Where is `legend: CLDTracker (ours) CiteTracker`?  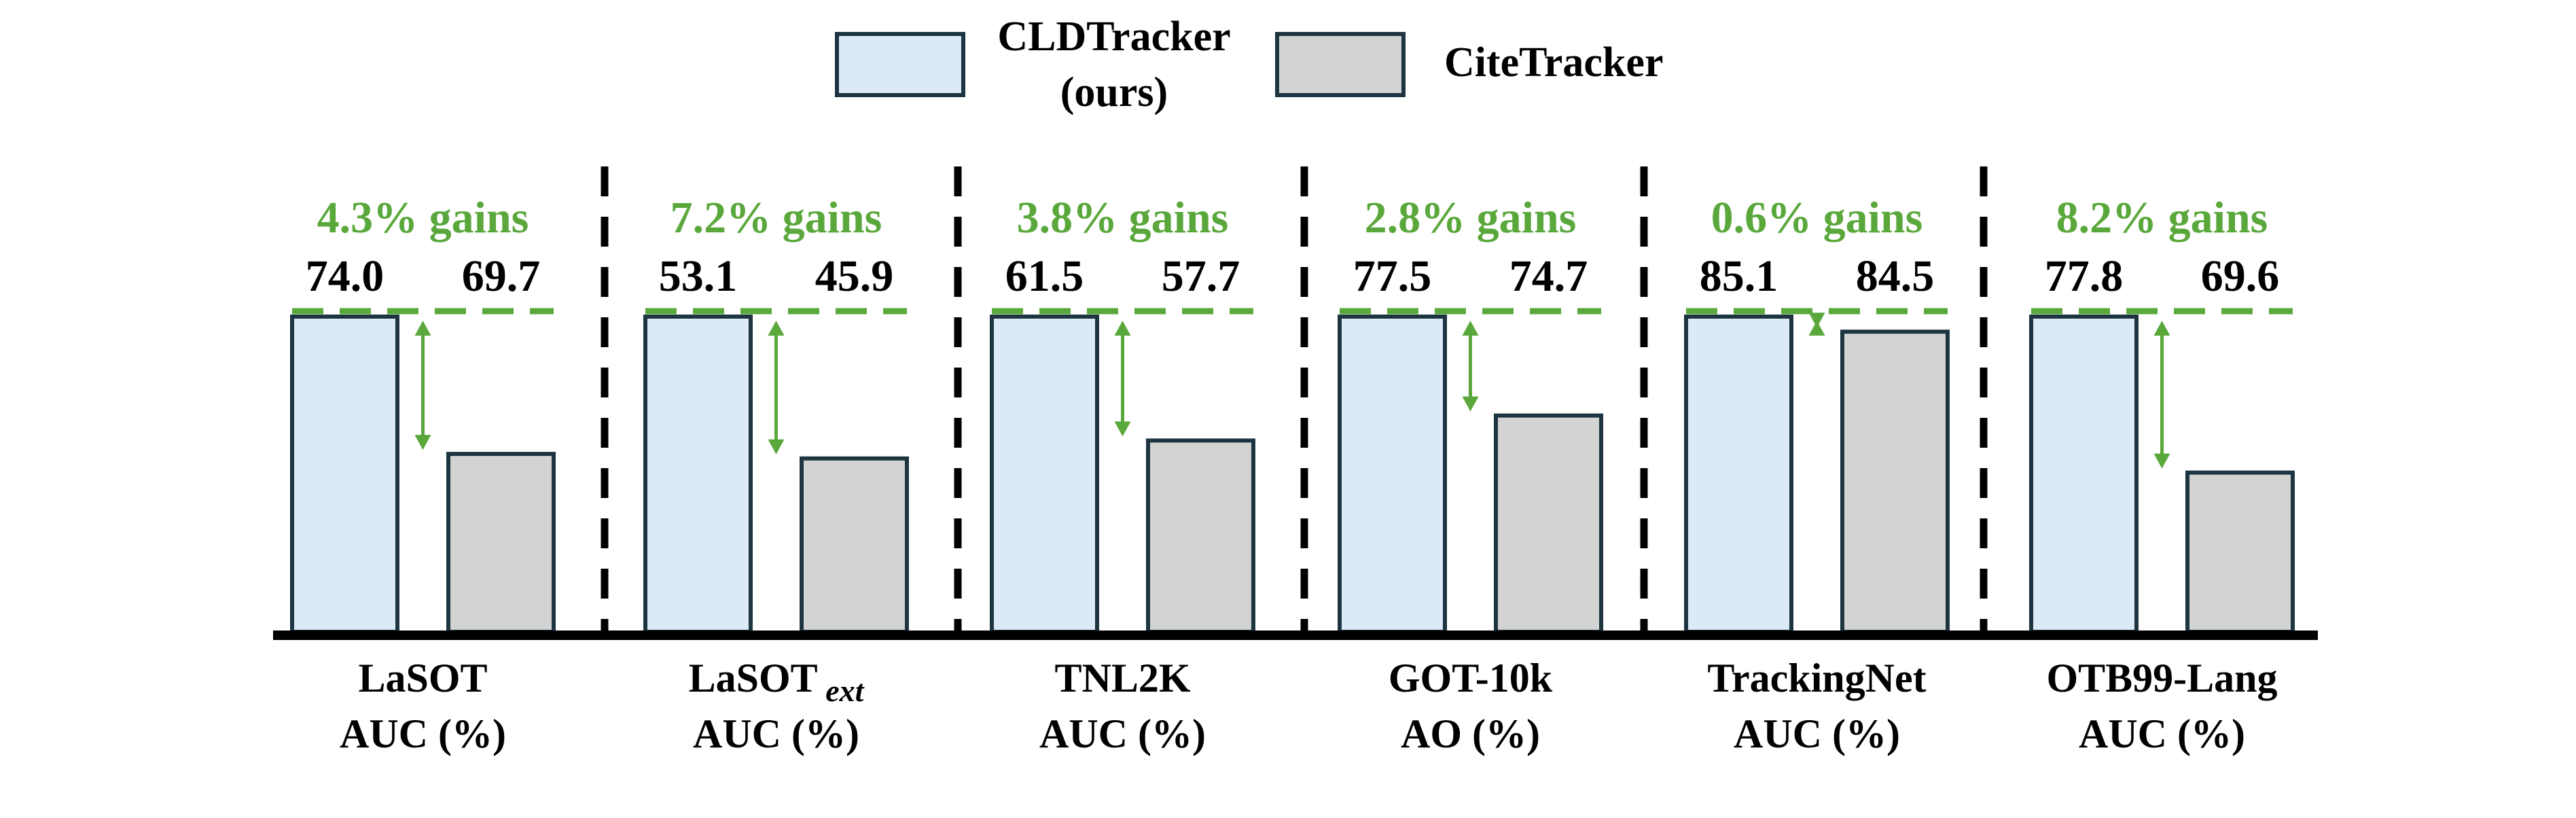 legend: CLDTracker (ours) CiteTracker is located at coordinates (1249, 64).